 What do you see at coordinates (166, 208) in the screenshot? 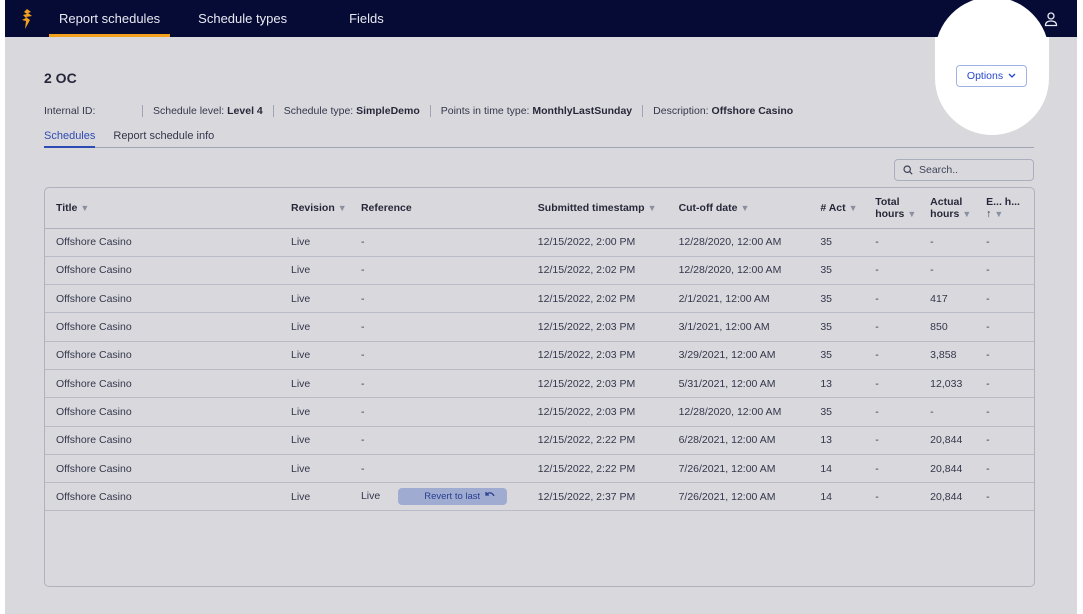
I see `header-title: Title ▼` at bounding box center [166, 208].